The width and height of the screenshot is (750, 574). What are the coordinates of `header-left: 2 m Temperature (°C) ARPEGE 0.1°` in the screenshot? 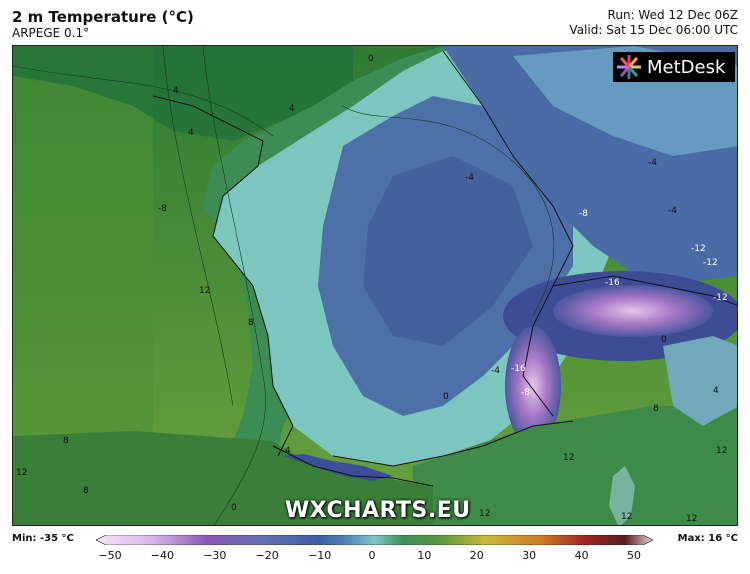 It's located at (103, 24).